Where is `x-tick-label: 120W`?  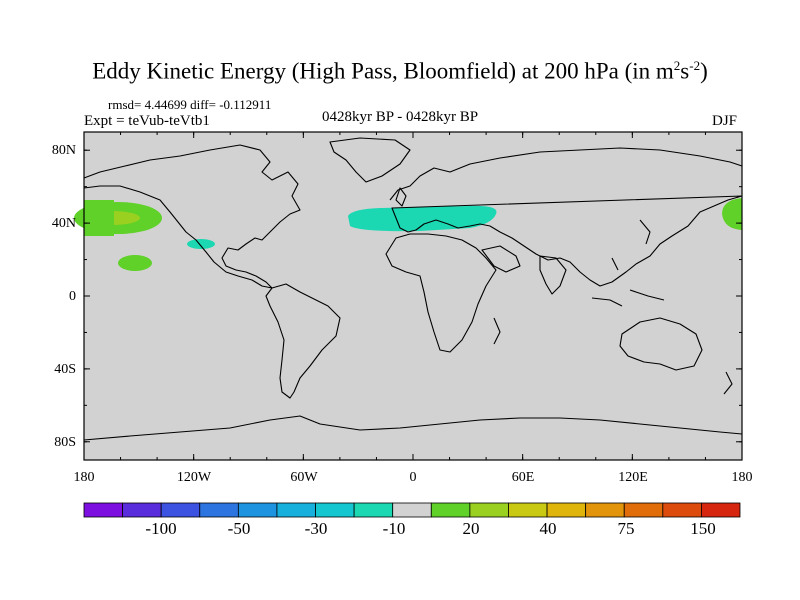
x-tick-label: 120W is located at coordinates (194, 477).